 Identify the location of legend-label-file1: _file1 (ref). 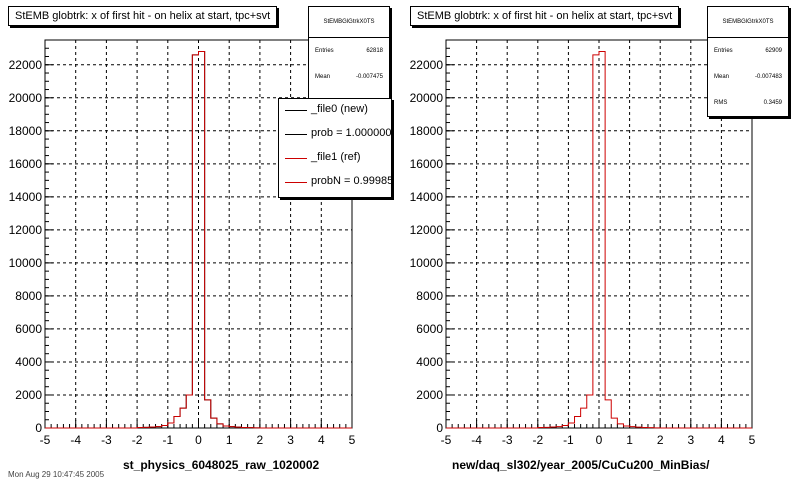
(336, 157).